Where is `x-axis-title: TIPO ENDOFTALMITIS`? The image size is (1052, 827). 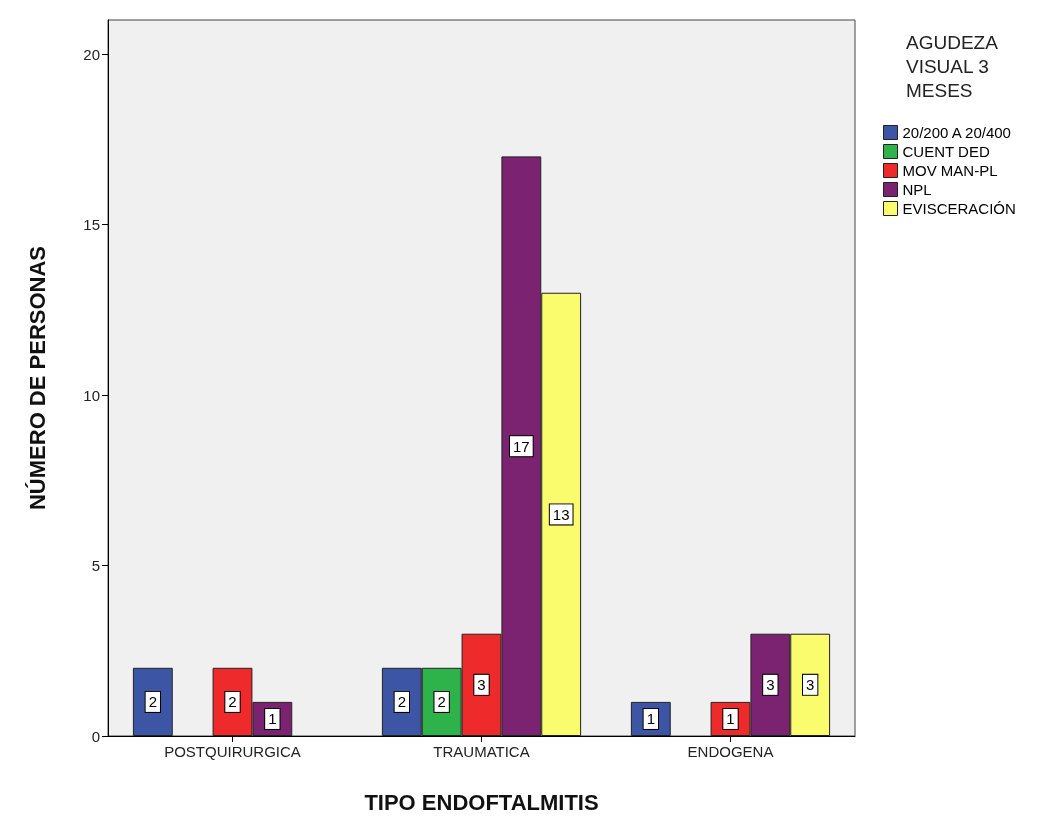
x-axis-title: TIPO ENDOFTALMITIS is located at coordinates (481, 802).